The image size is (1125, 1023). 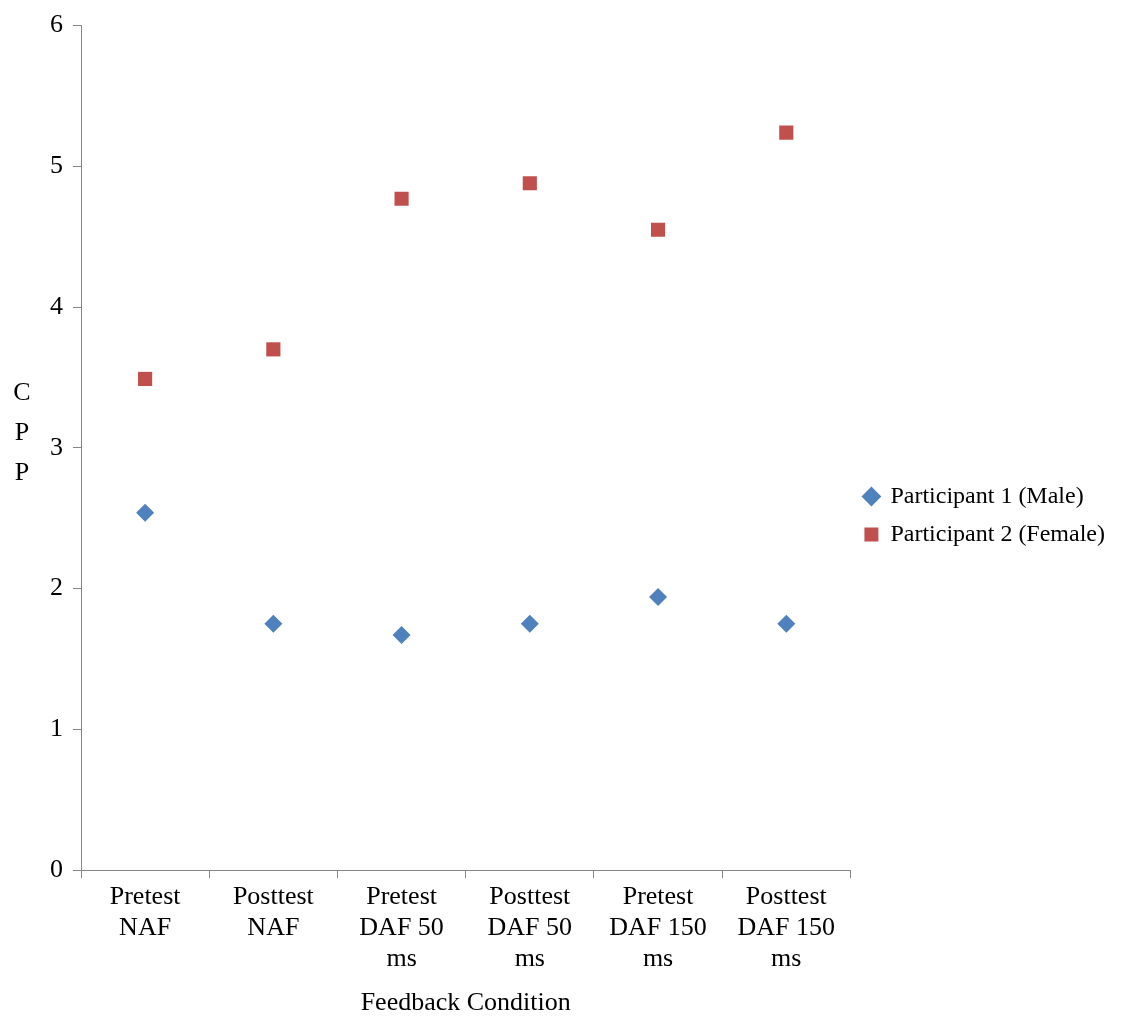 What do you see at coordinates (22, 432) in the screenshot?
I see `y-axis-title: CPP` at bounding box center [22, 432].